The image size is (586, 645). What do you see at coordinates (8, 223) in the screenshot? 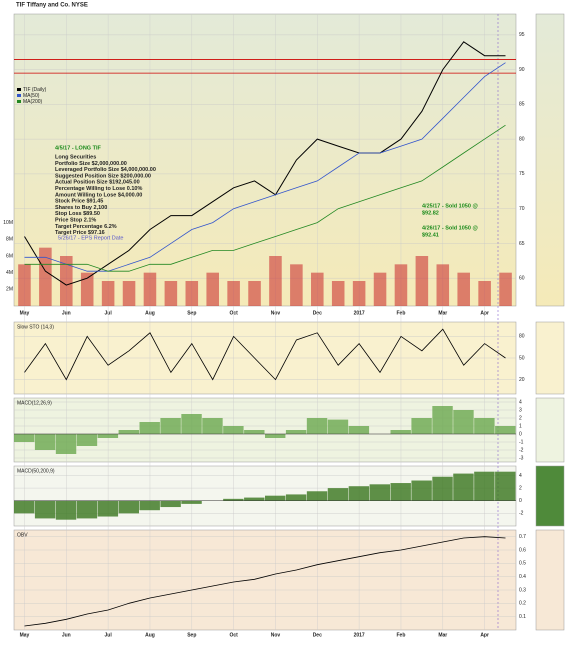
I see `volume-tick-label: 10M` at bounding box center [8, 223].